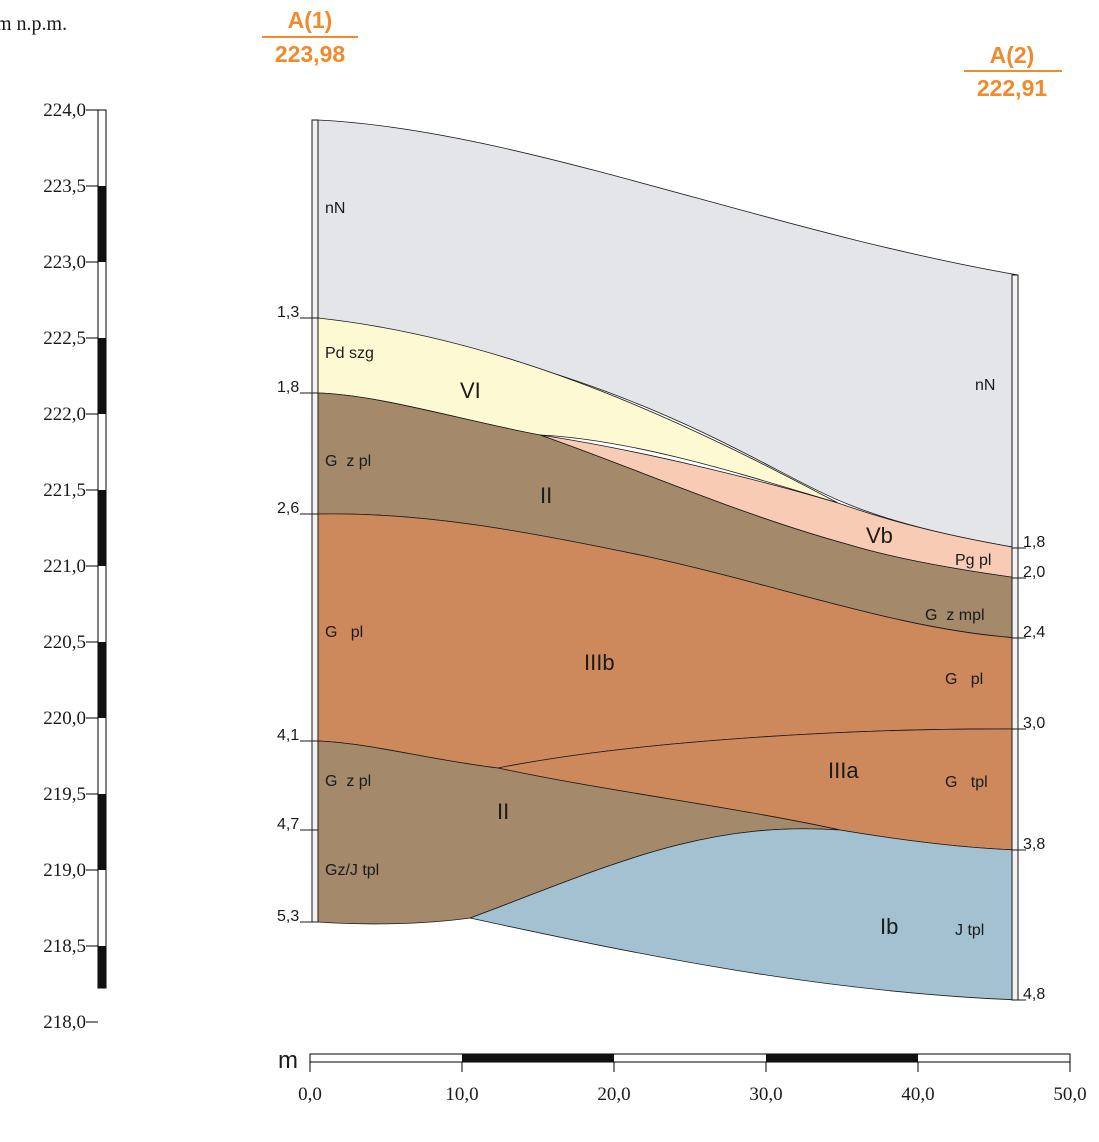  I want to click on borehole-id: A(2), so click(1012, 55).